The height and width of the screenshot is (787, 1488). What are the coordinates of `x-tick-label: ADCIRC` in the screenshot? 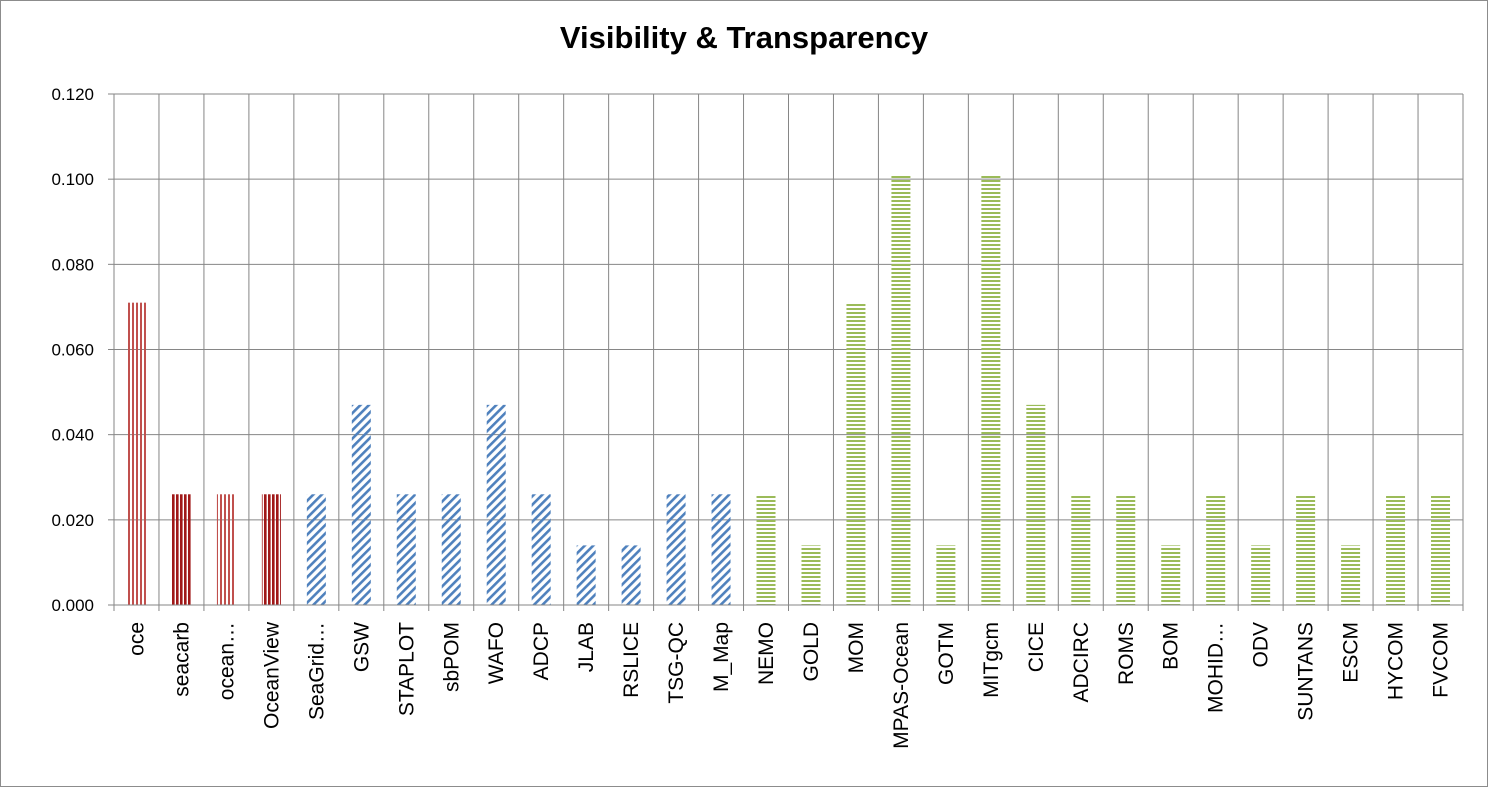 It's located at (1081, 662).